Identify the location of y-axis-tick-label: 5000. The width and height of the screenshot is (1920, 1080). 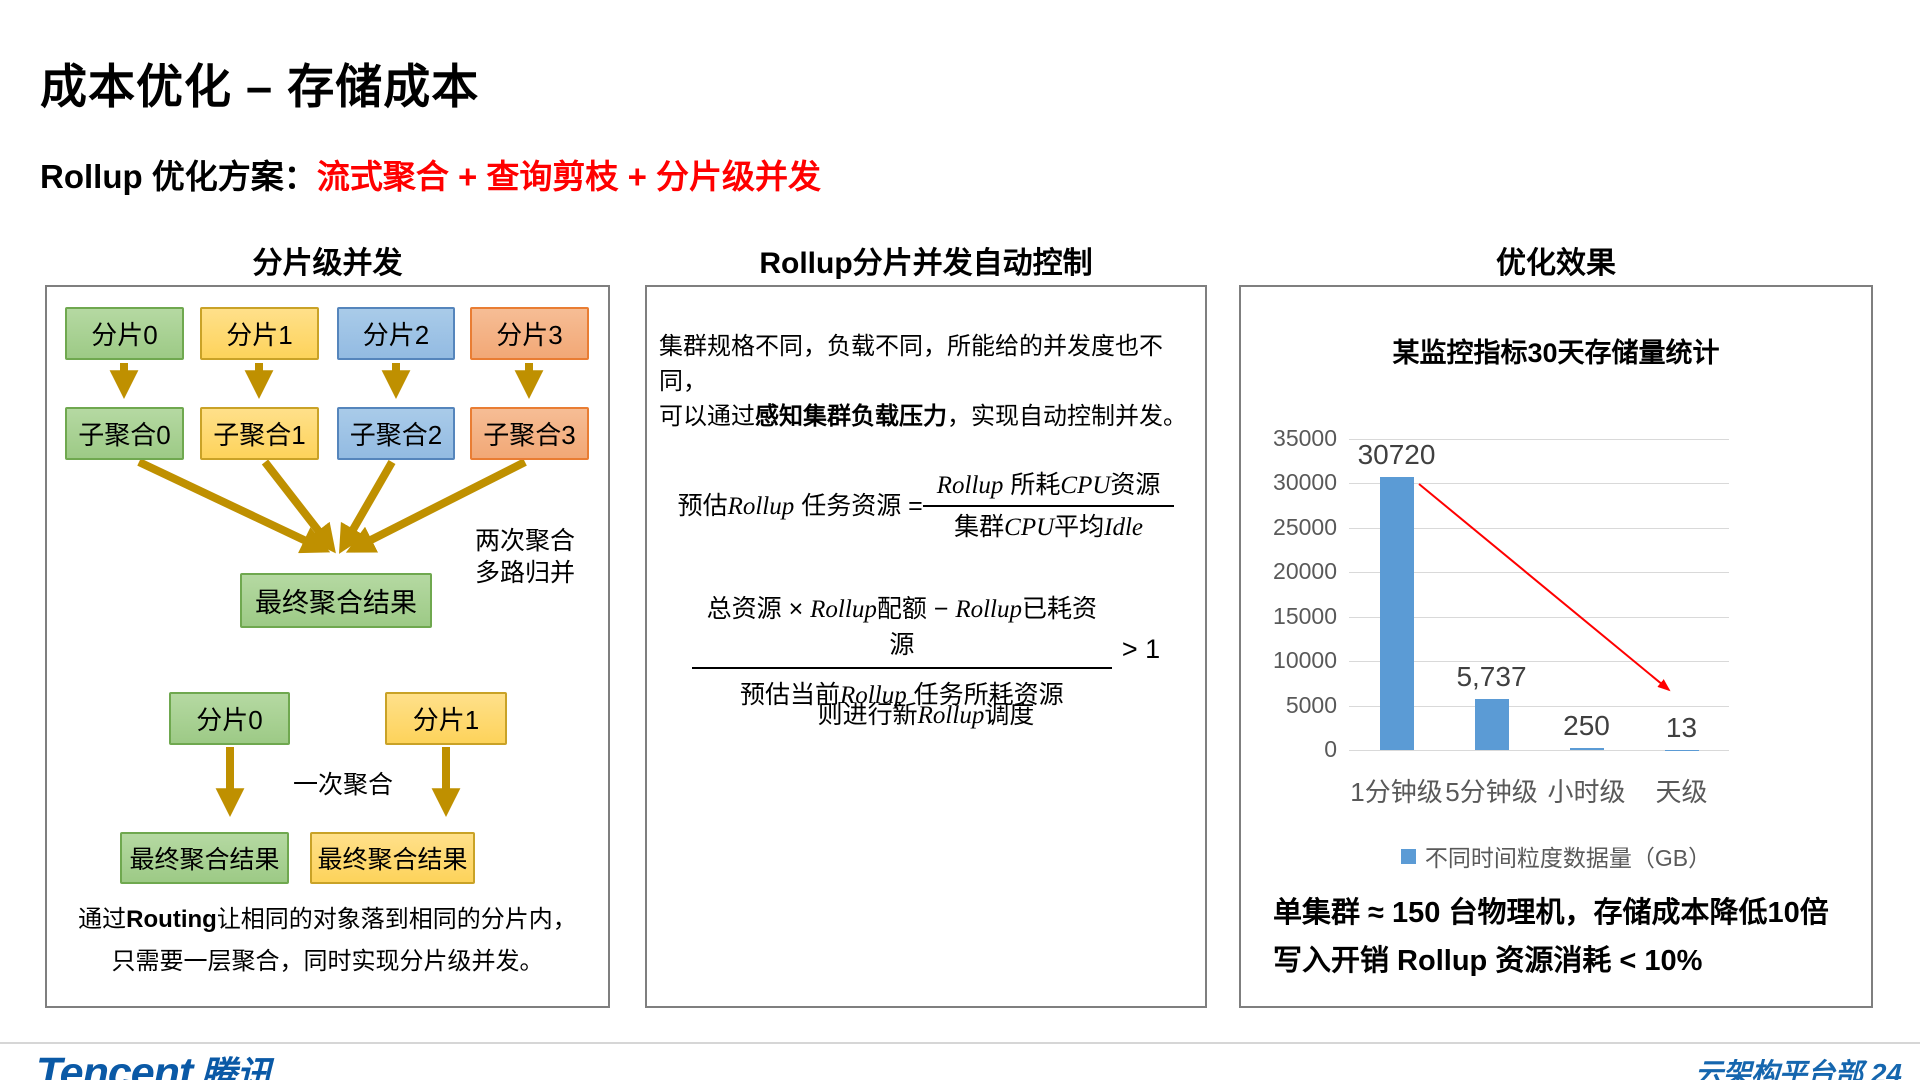
(1311, 704).